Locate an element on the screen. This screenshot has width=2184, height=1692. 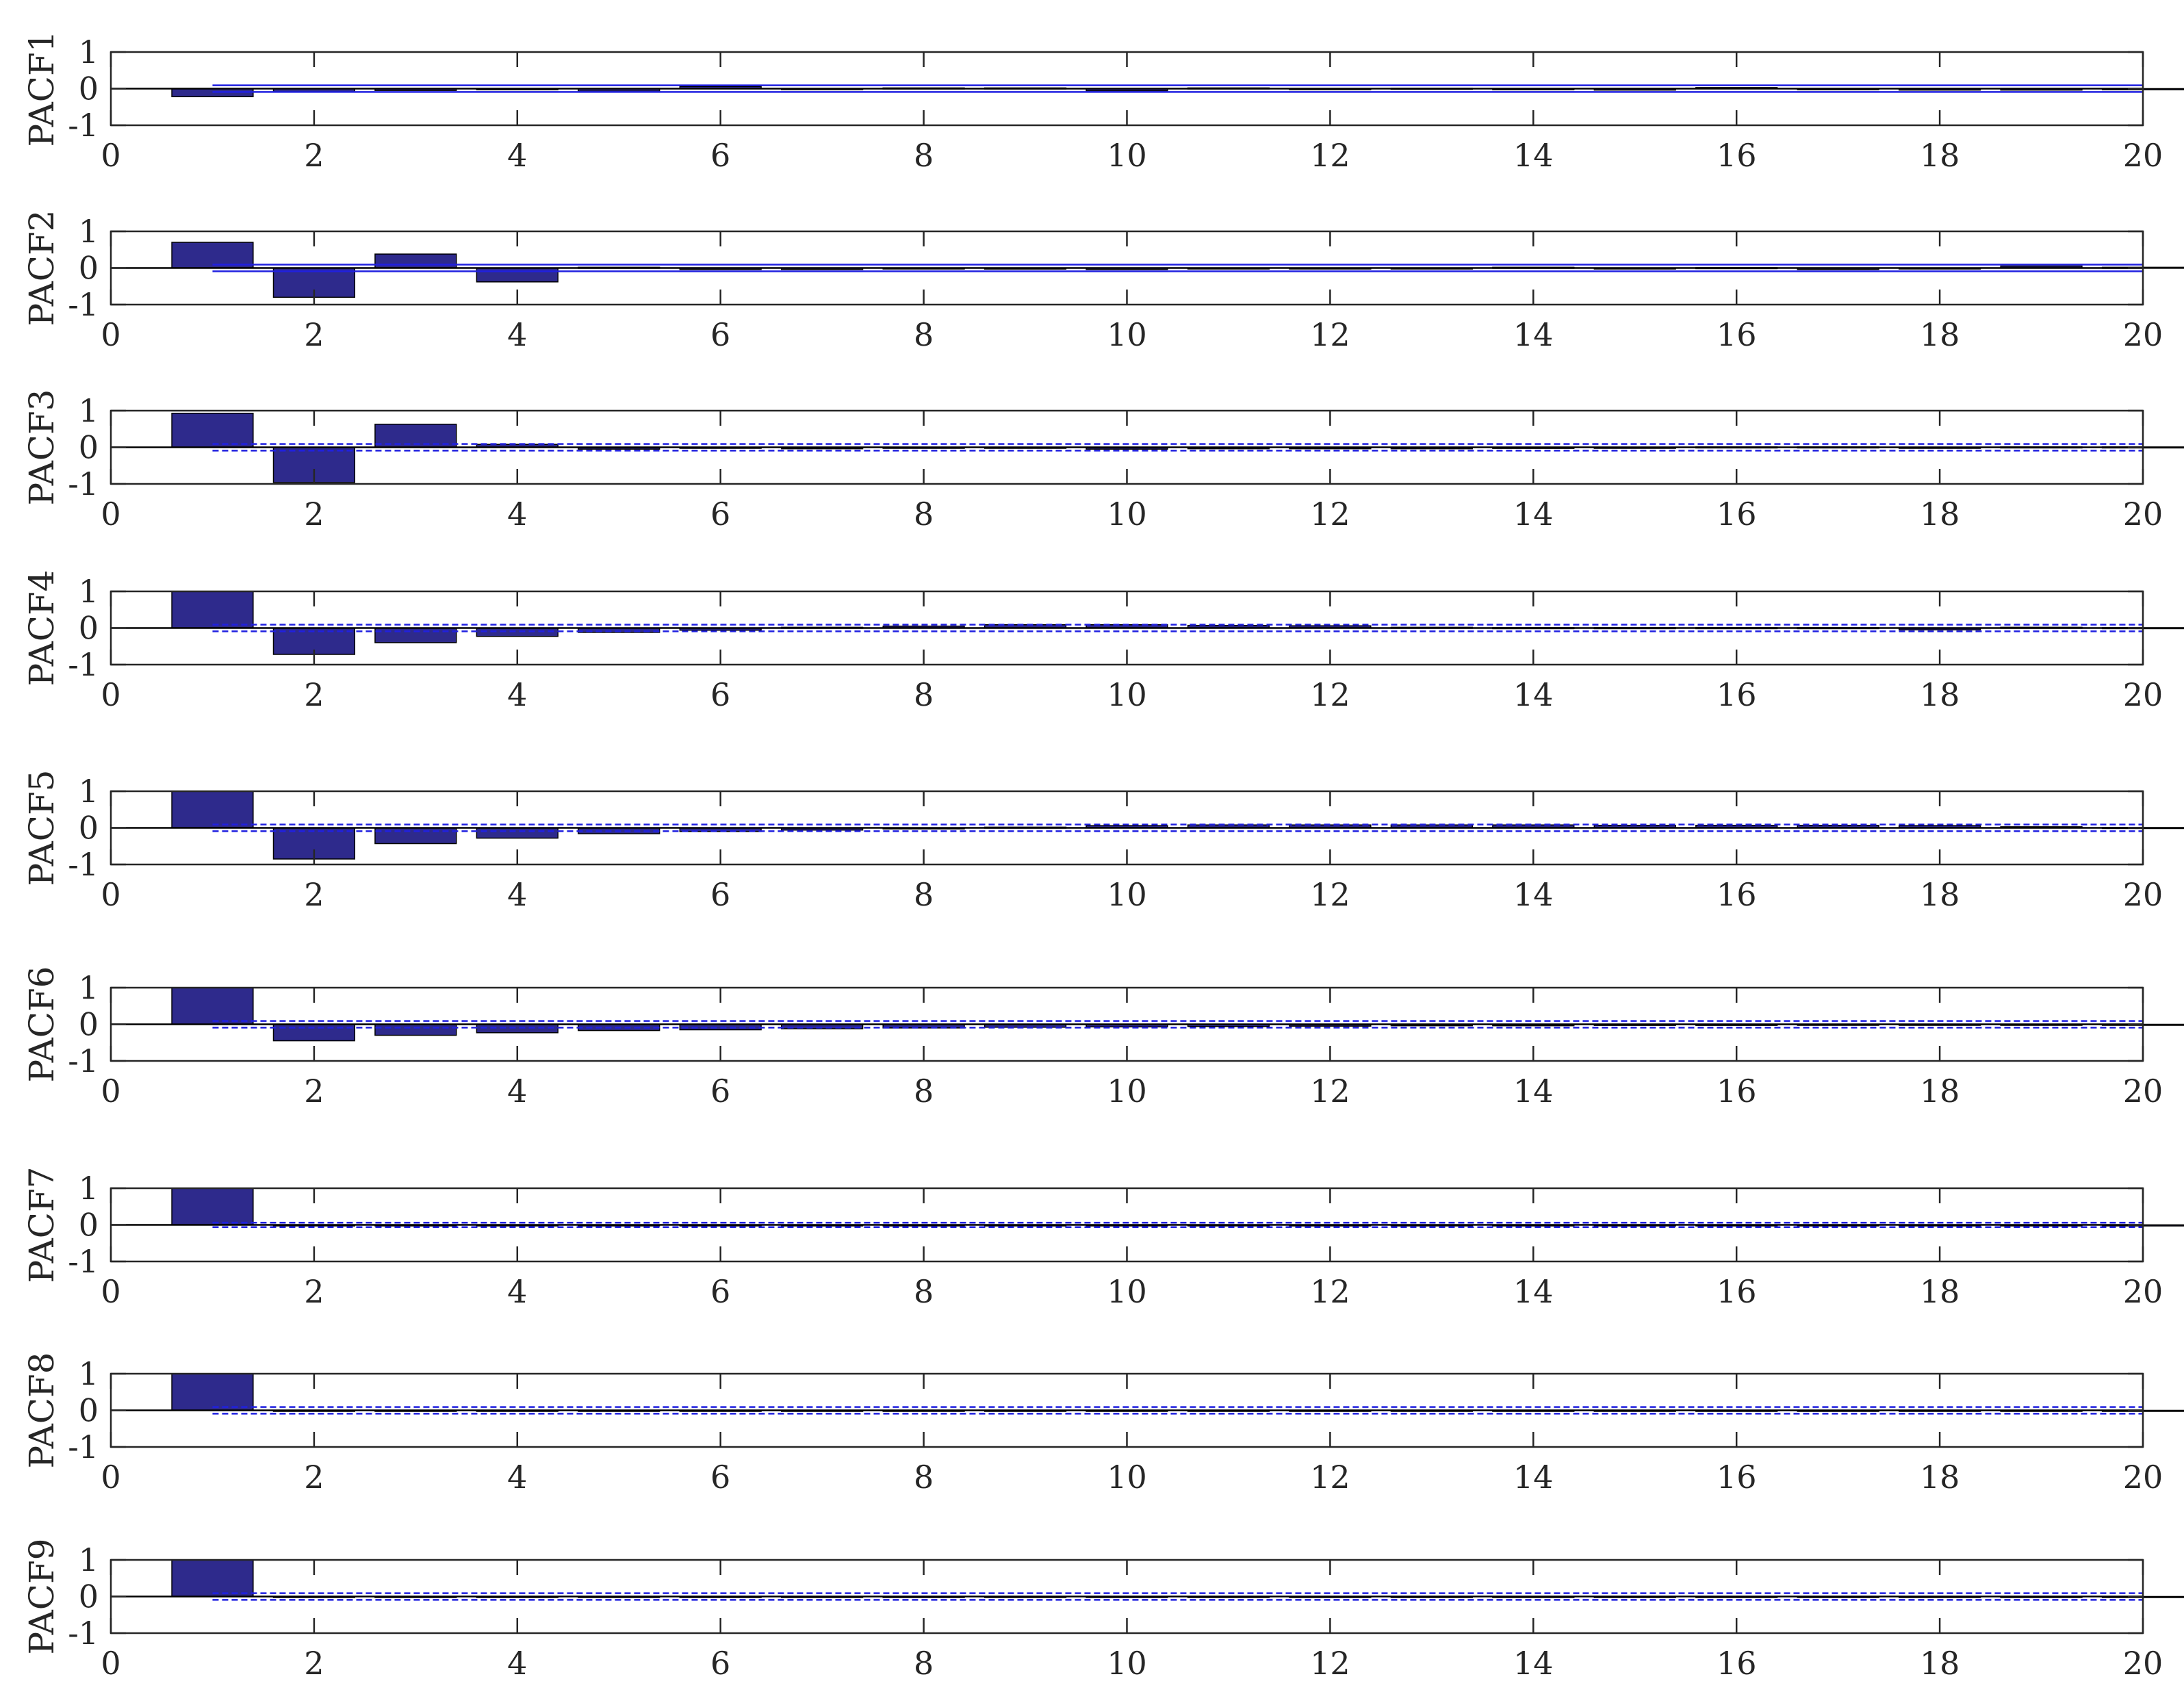
y-axis-label: PACF5 is located at coordinates (42, 828).